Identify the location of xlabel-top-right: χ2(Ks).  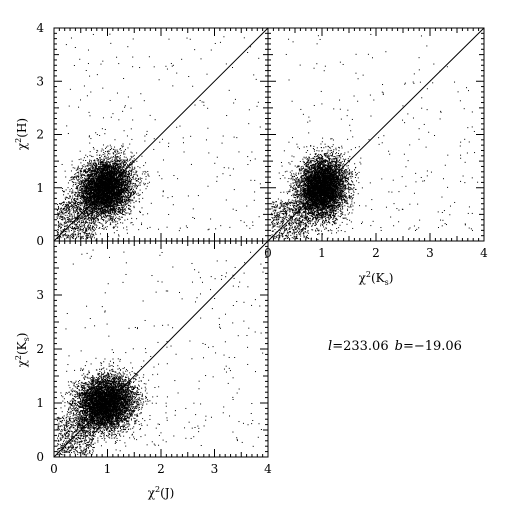
(376, 278).